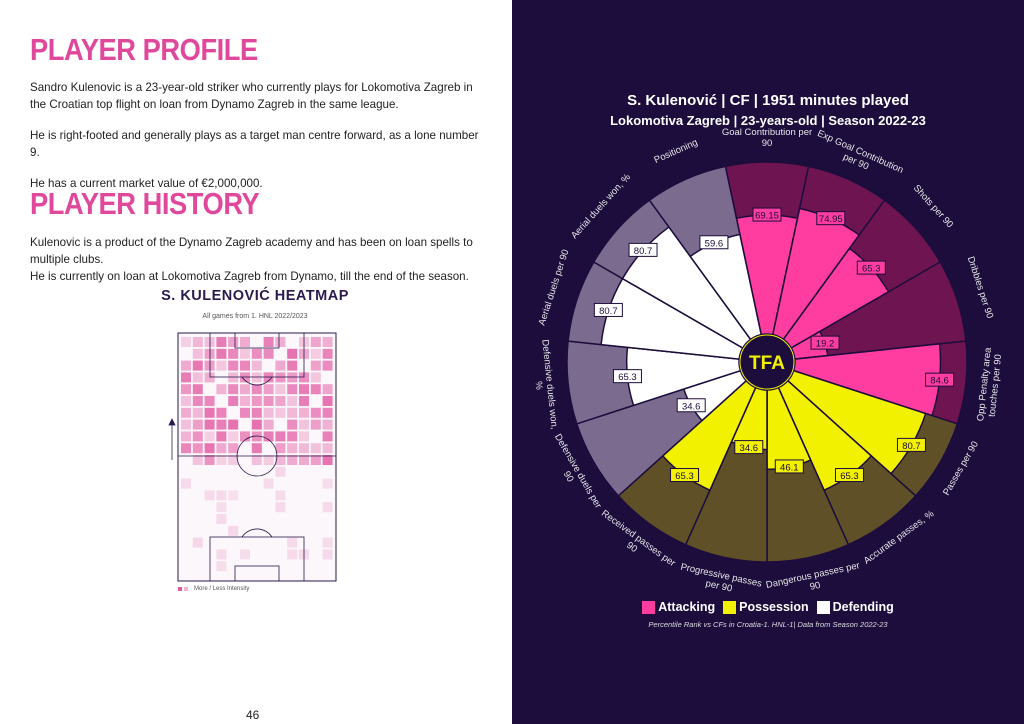 The height and width of the screenshot is (724, 1024). What do you see at coordinates (825, 344) in the screenshot?
I see `value-label: 19.2` at bounding box center [825, 344].